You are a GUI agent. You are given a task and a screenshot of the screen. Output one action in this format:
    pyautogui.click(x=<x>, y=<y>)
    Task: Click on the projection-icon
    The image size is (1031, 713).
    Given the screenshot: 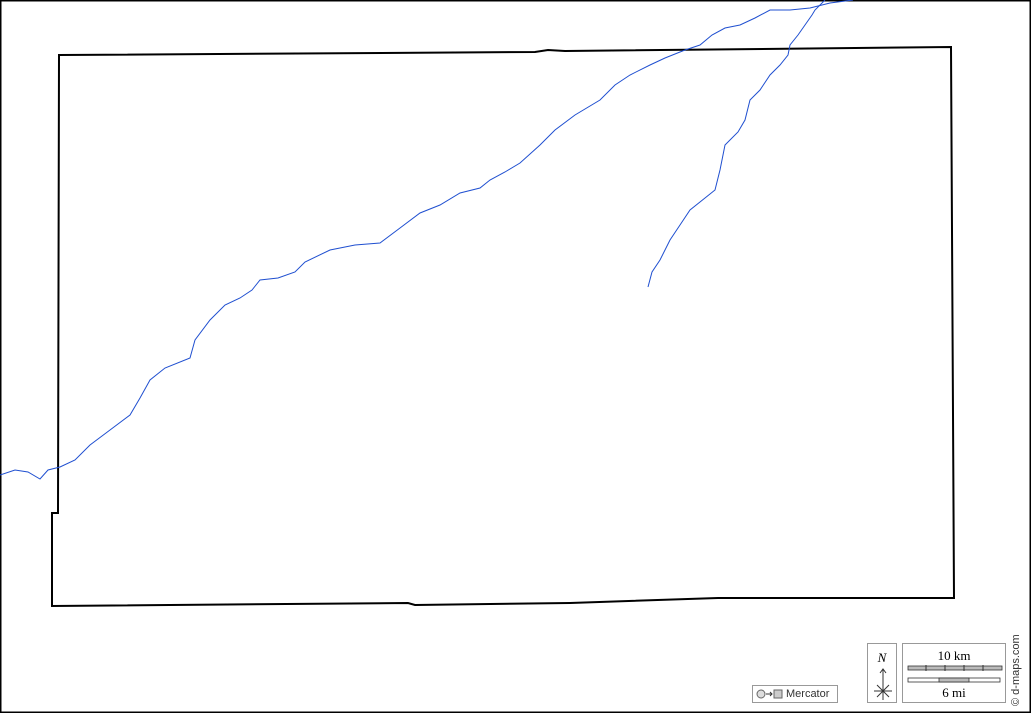 What is the action you would take?
    pyautogui.click(x=769, y=694)
    